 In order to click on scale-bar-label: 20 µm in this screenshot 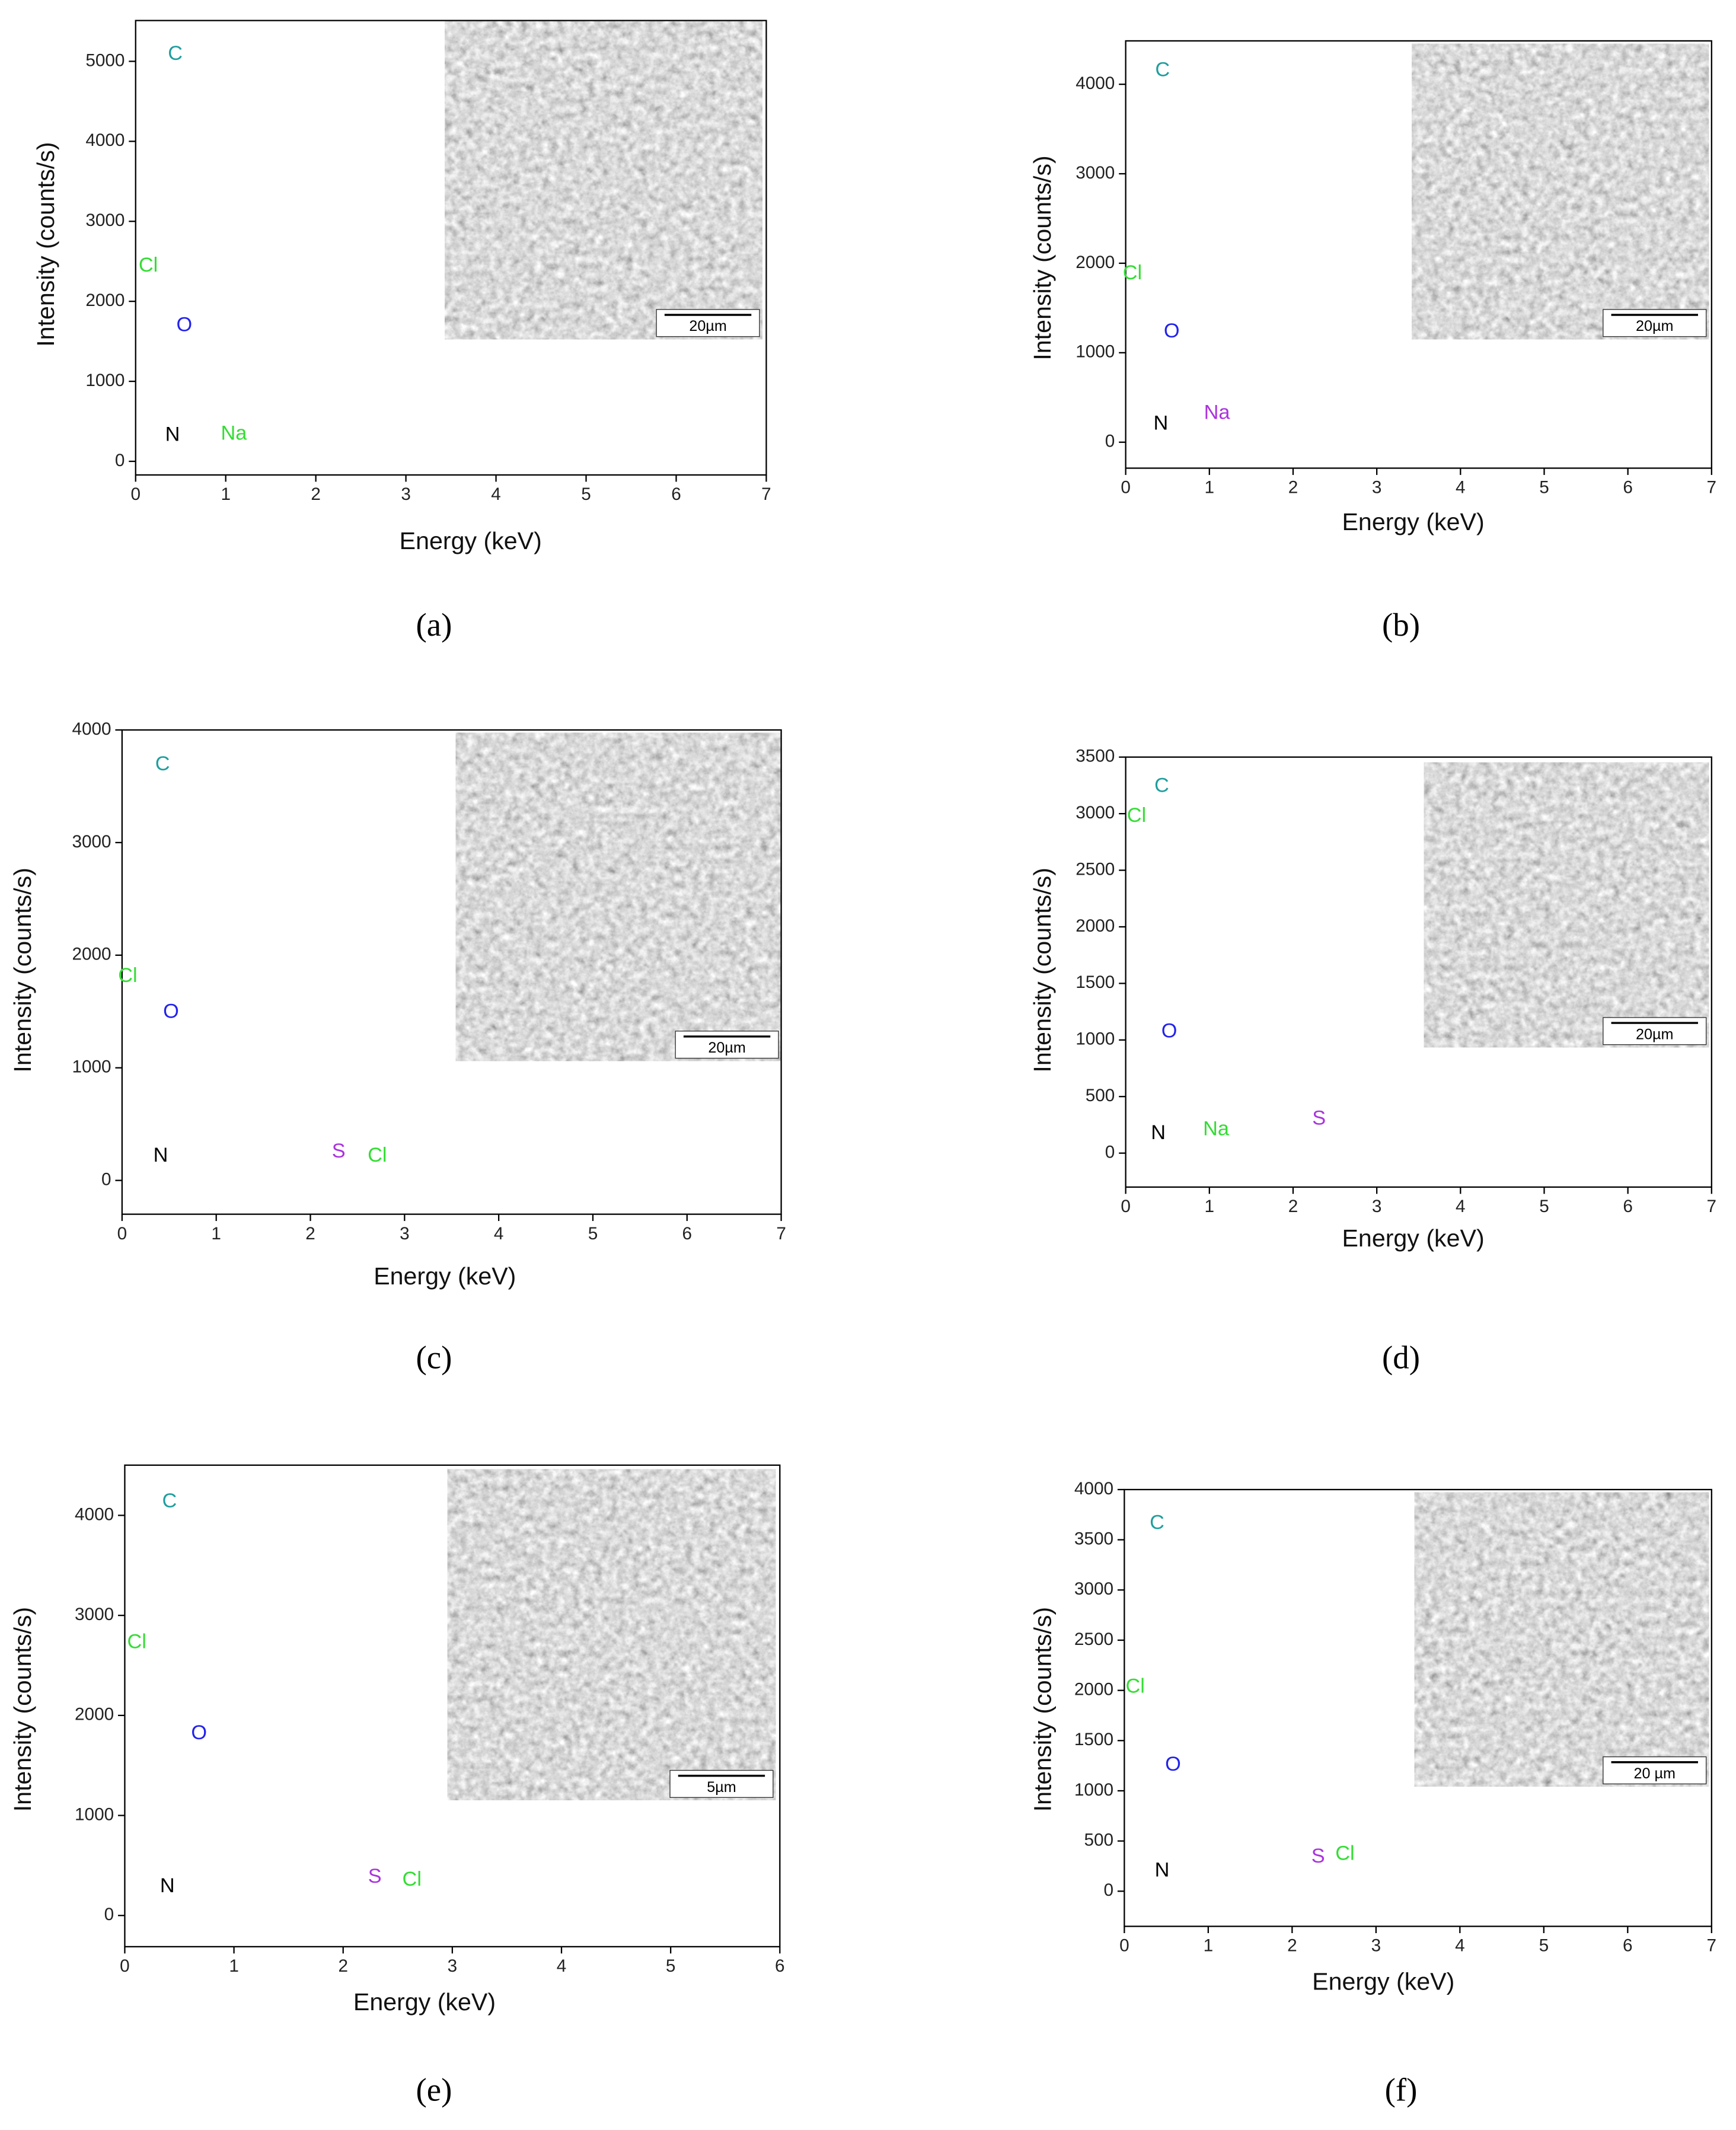, I will do `click(1655, 1773)`.